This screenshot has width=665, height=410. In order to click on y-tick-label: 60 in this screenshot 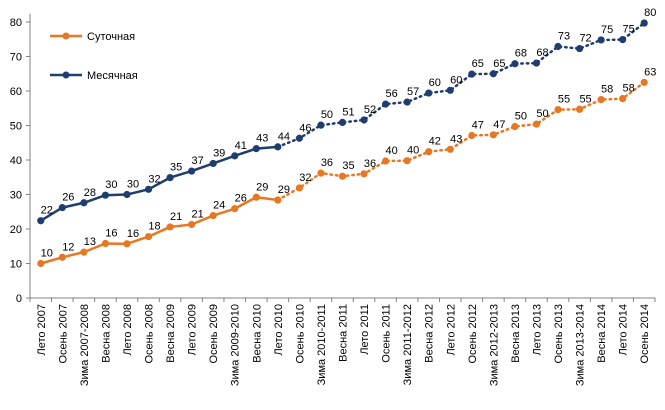, I will do `click(16, 92)`.